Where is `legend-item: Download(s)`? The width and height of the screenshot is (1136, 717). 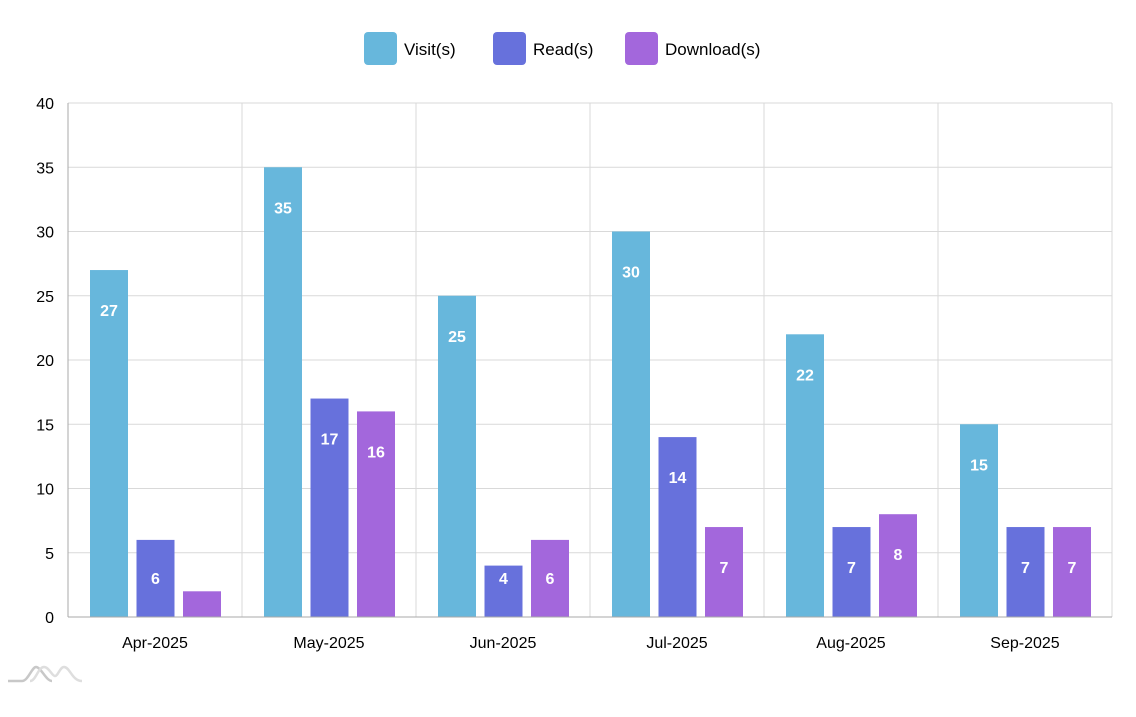 legend-item: Download(s) is located at coordinates (692, 48).